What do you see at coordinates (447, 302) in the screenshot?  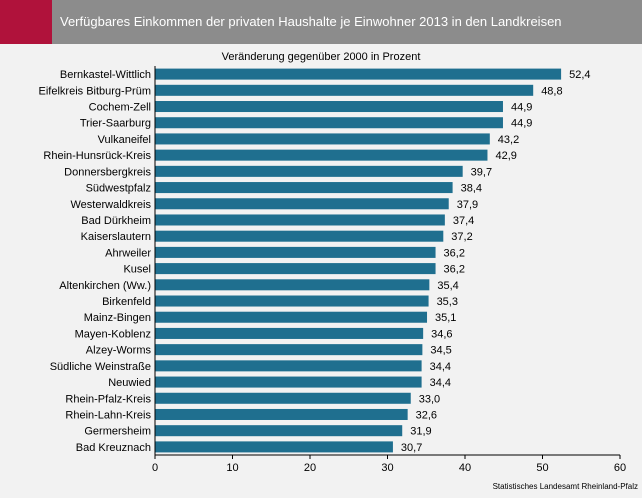 I see `data-label: 35,3` at bounding box center [447, 302].